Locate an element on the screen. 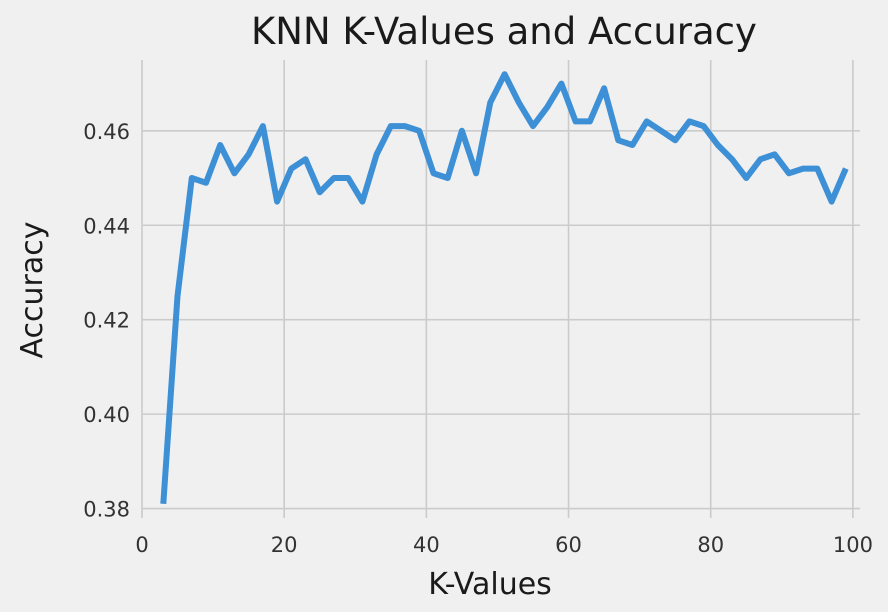 This screenshot has width=888, height=612. chart-title: KNN K-Values and Accuracy is located at coordinates (504, 31).